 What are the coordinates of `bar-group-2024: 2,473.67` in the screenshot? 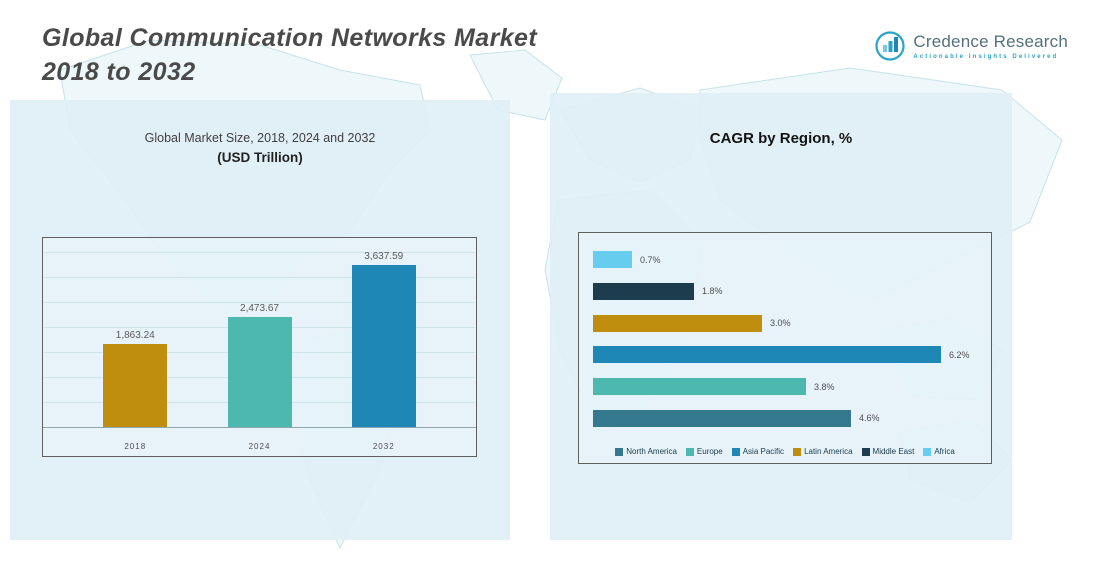 It's located at (259, 365).